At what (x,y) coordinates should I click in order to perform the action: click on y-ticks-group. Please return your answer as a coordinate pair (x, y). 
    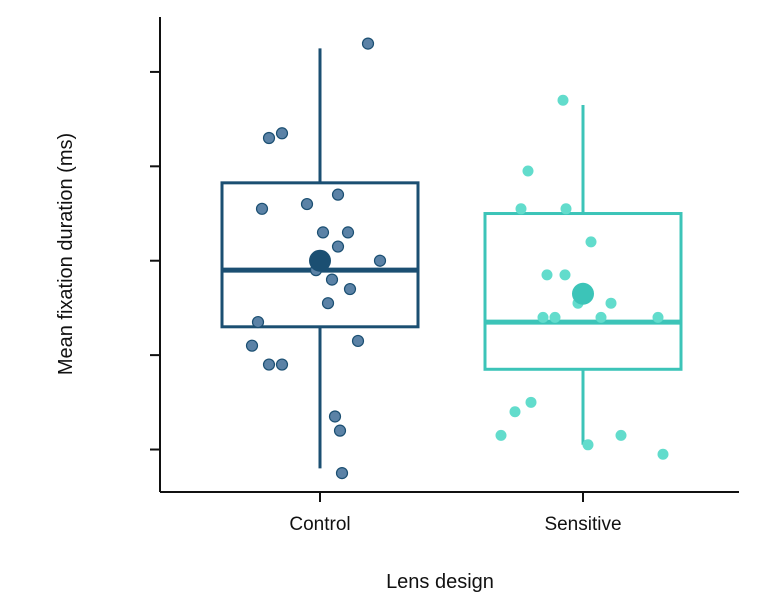
    Looking at the image, I should click on (155, 260).